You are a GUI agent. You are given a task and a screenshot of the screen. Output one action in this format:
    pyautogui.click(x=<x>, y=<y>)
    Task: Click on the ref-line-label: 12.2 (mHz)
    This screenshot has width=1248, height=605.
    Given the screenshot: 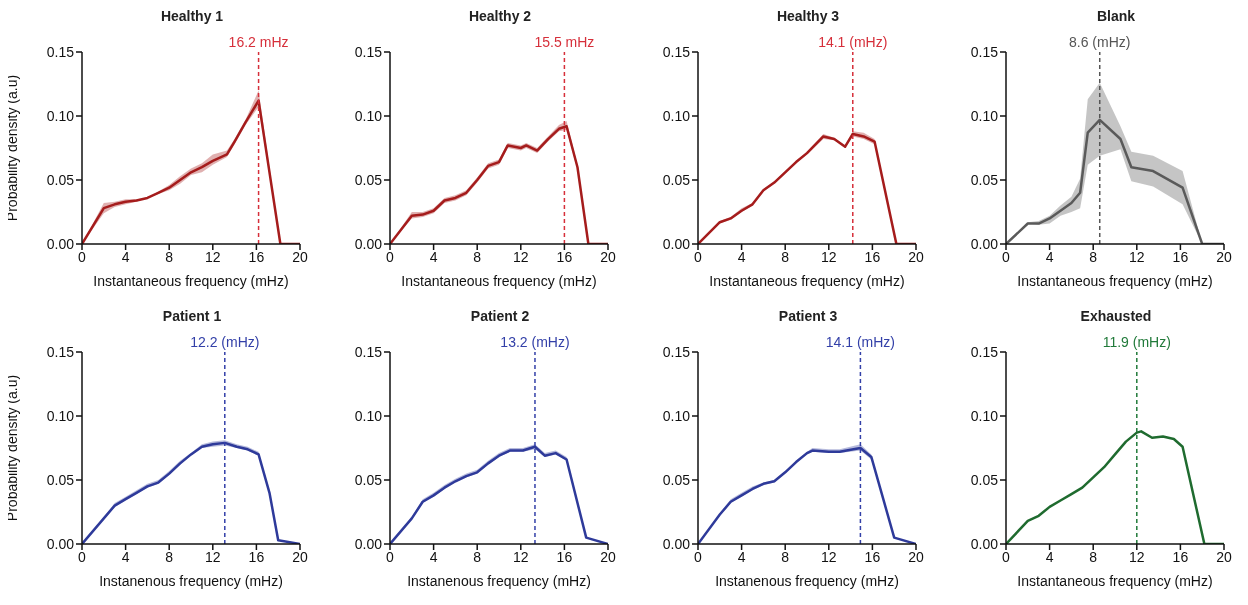 What is the action you would take?
    pyautogui.click(x=225, y=342)
    